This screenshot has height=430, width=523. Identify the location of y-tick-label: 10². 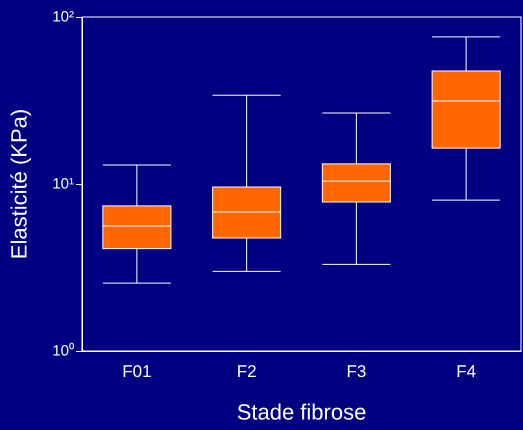
(63, 17).